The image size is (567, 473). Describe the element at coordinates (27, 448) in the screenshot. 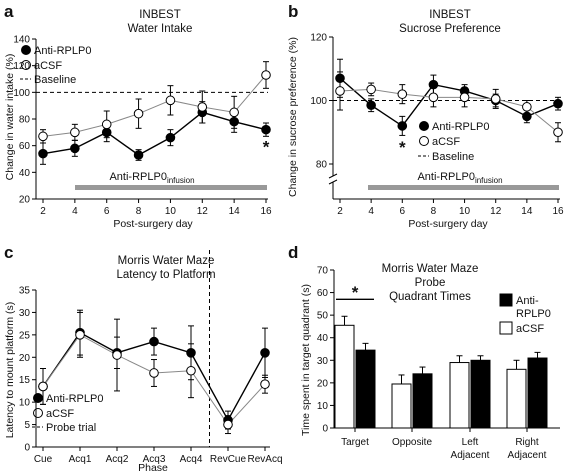

I see `y-tick-label: 0` at that location.